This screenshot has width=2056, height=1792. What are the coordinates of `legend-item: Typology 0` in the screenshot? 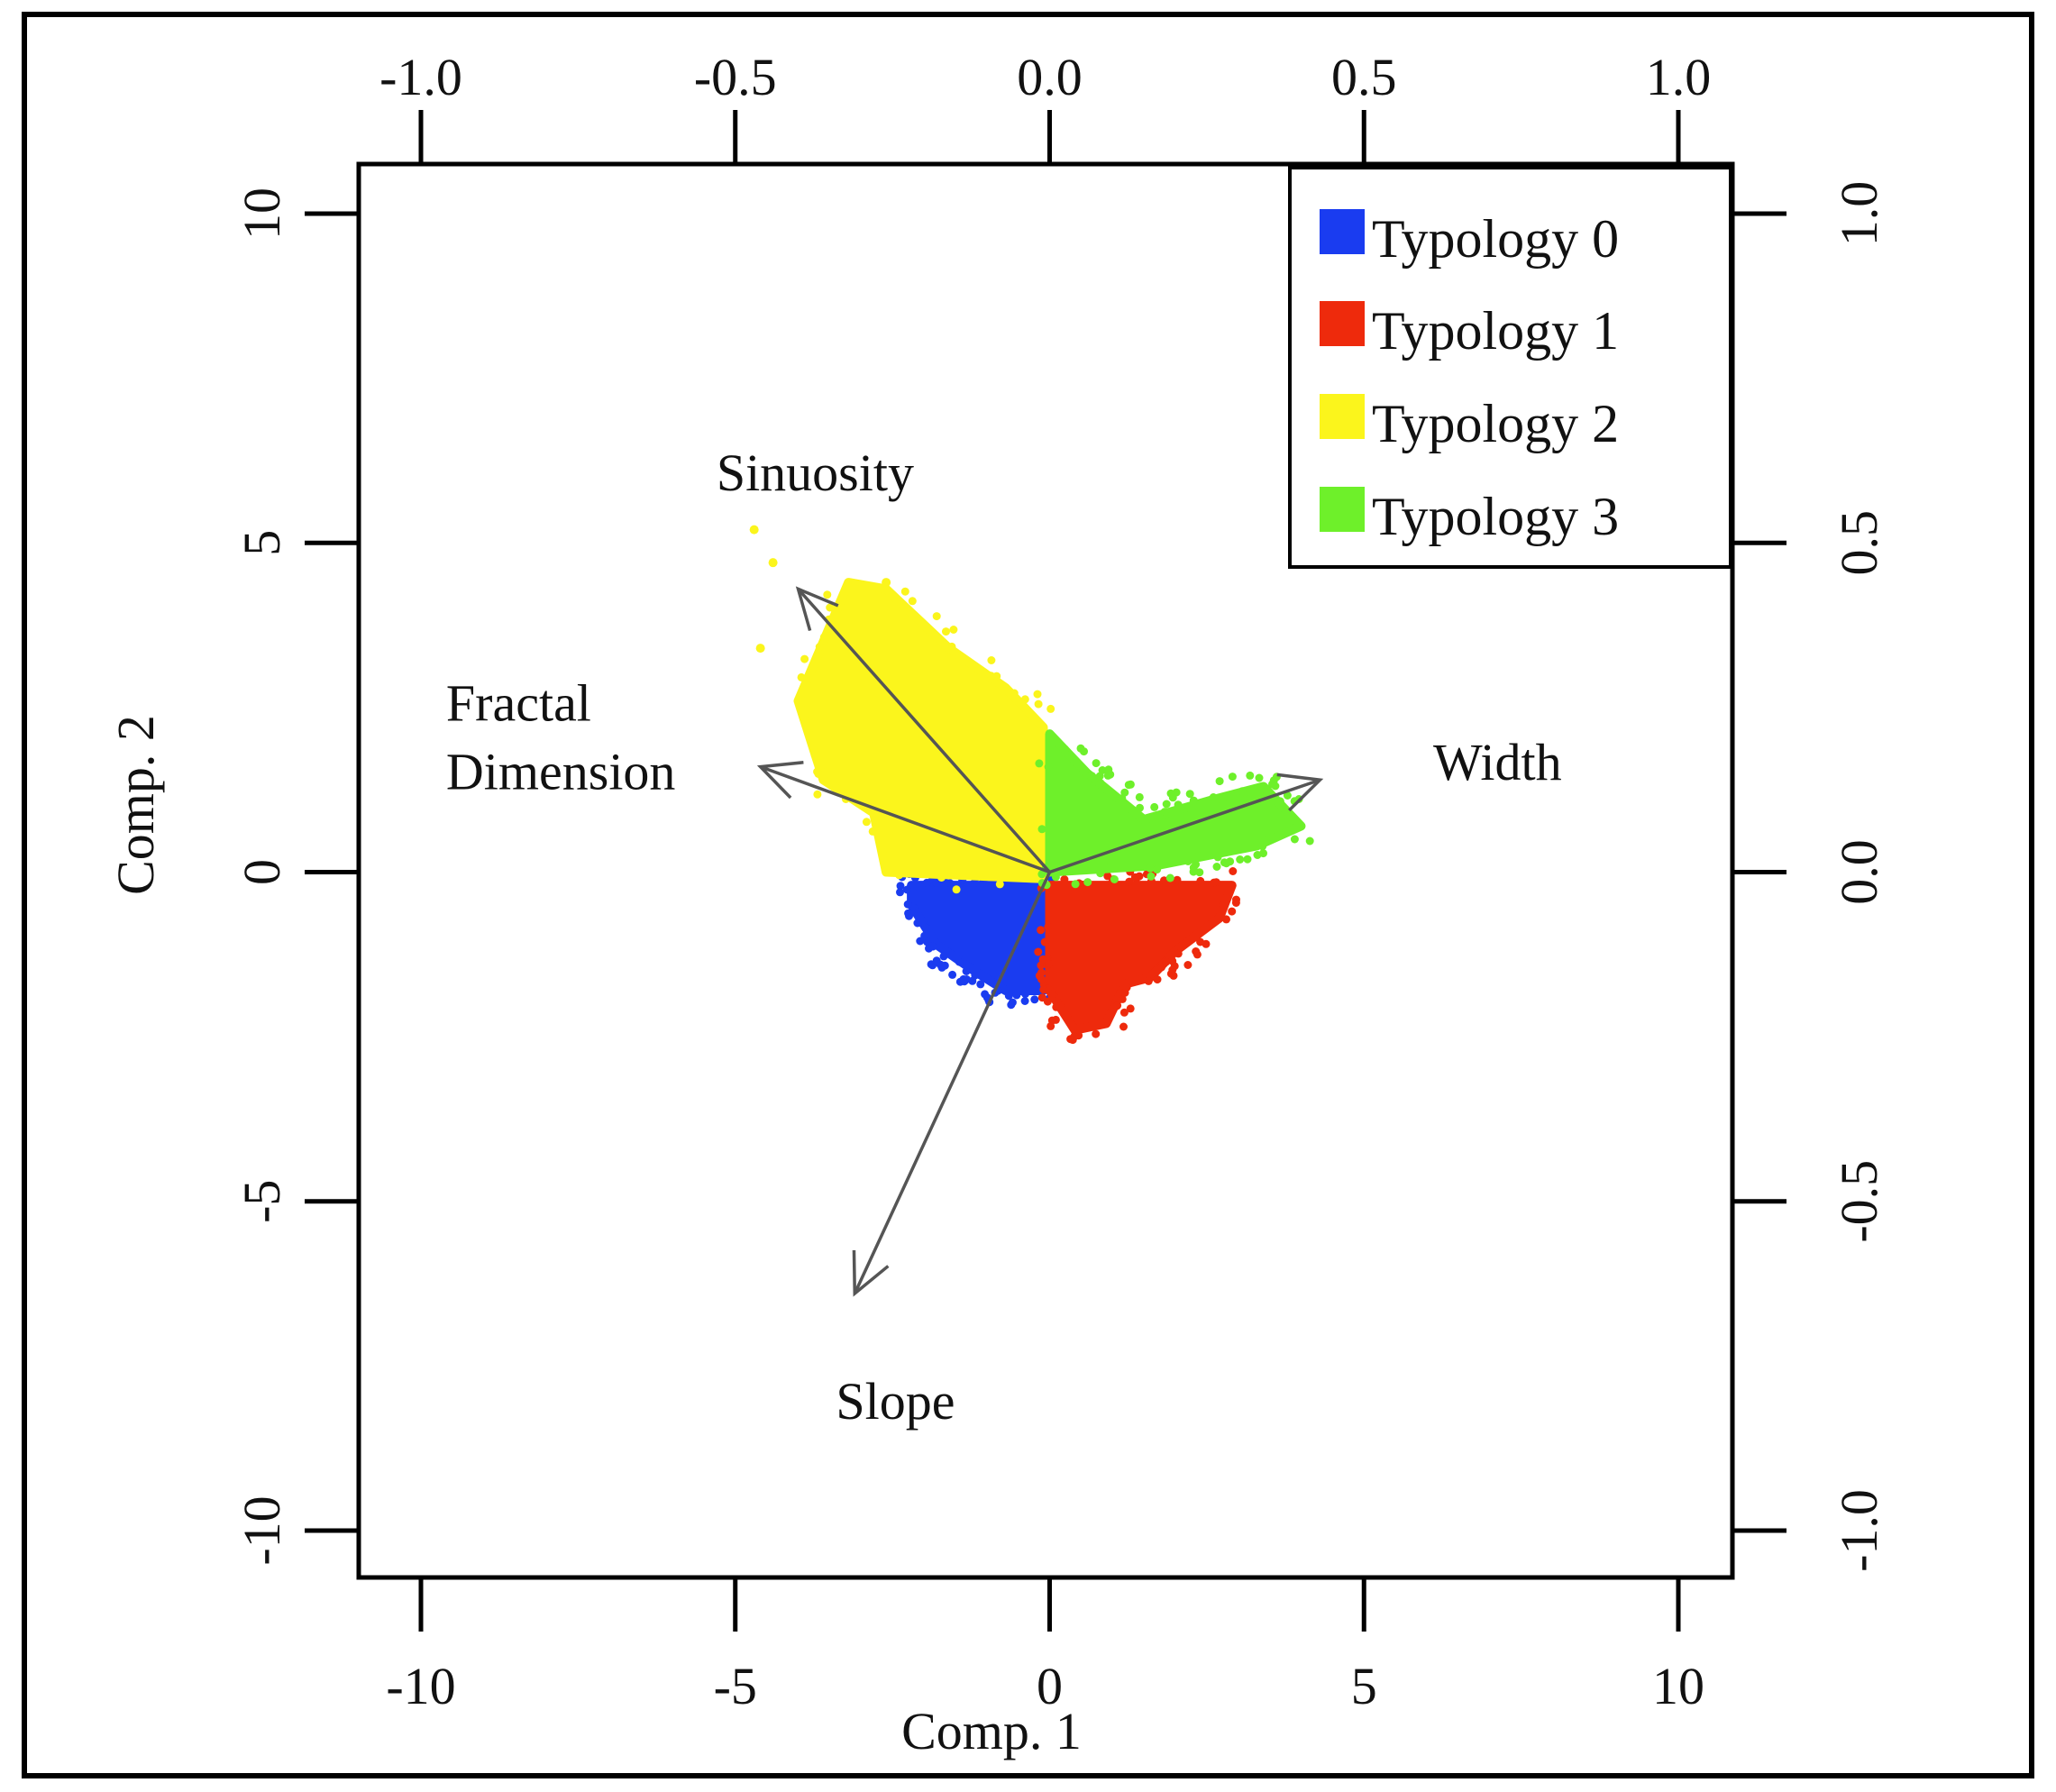 It's located at (1469, 239).